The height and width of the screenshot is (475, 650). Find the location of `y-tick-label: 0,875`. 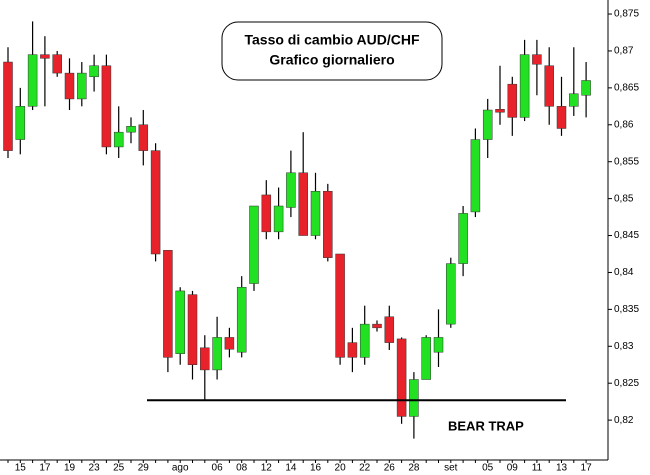

y-tick-label: 0,875 is located at coordinates (626, 14).